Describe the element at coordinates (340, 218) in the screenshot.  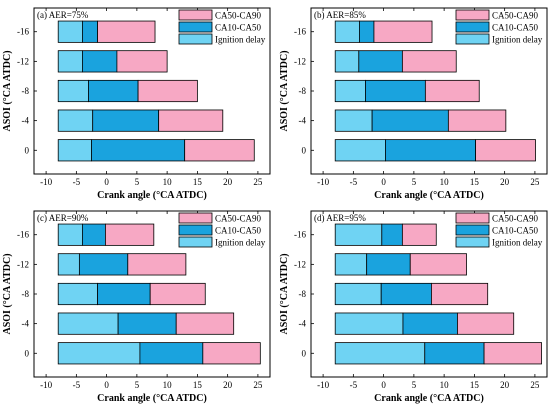
I see `panel-title: (d) AER=95%` at that location.